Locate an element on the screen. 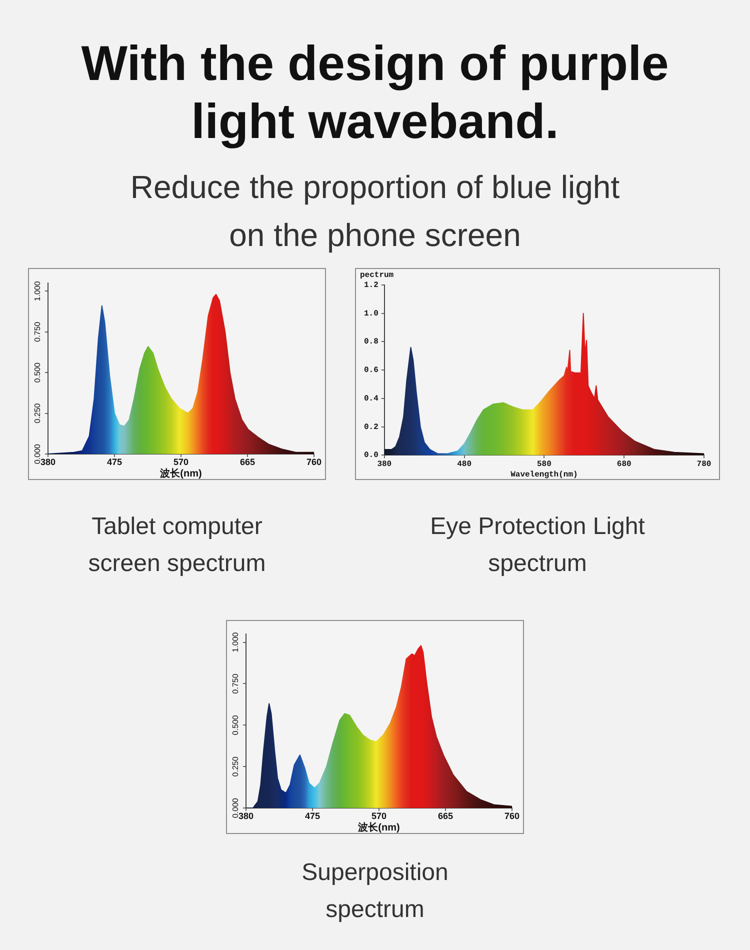  text: Tablet computer screen spectrum is located at coordinates (177, 545).